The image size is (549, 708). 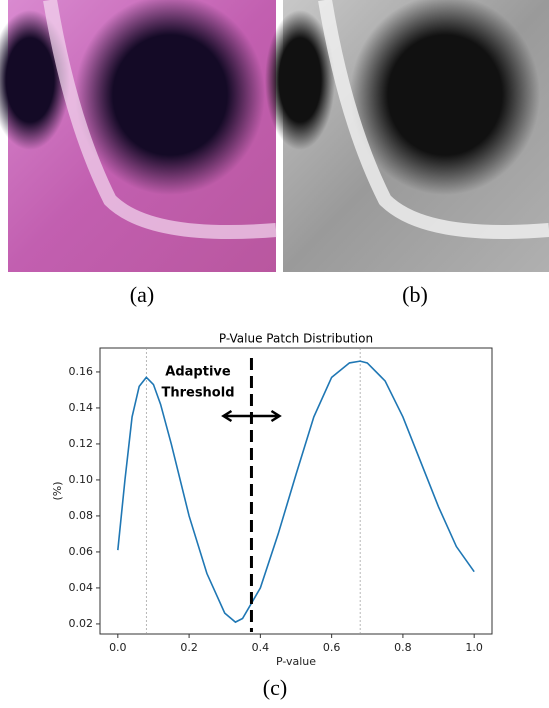 I want to click on caption: (b), so click(x=415, y=294).